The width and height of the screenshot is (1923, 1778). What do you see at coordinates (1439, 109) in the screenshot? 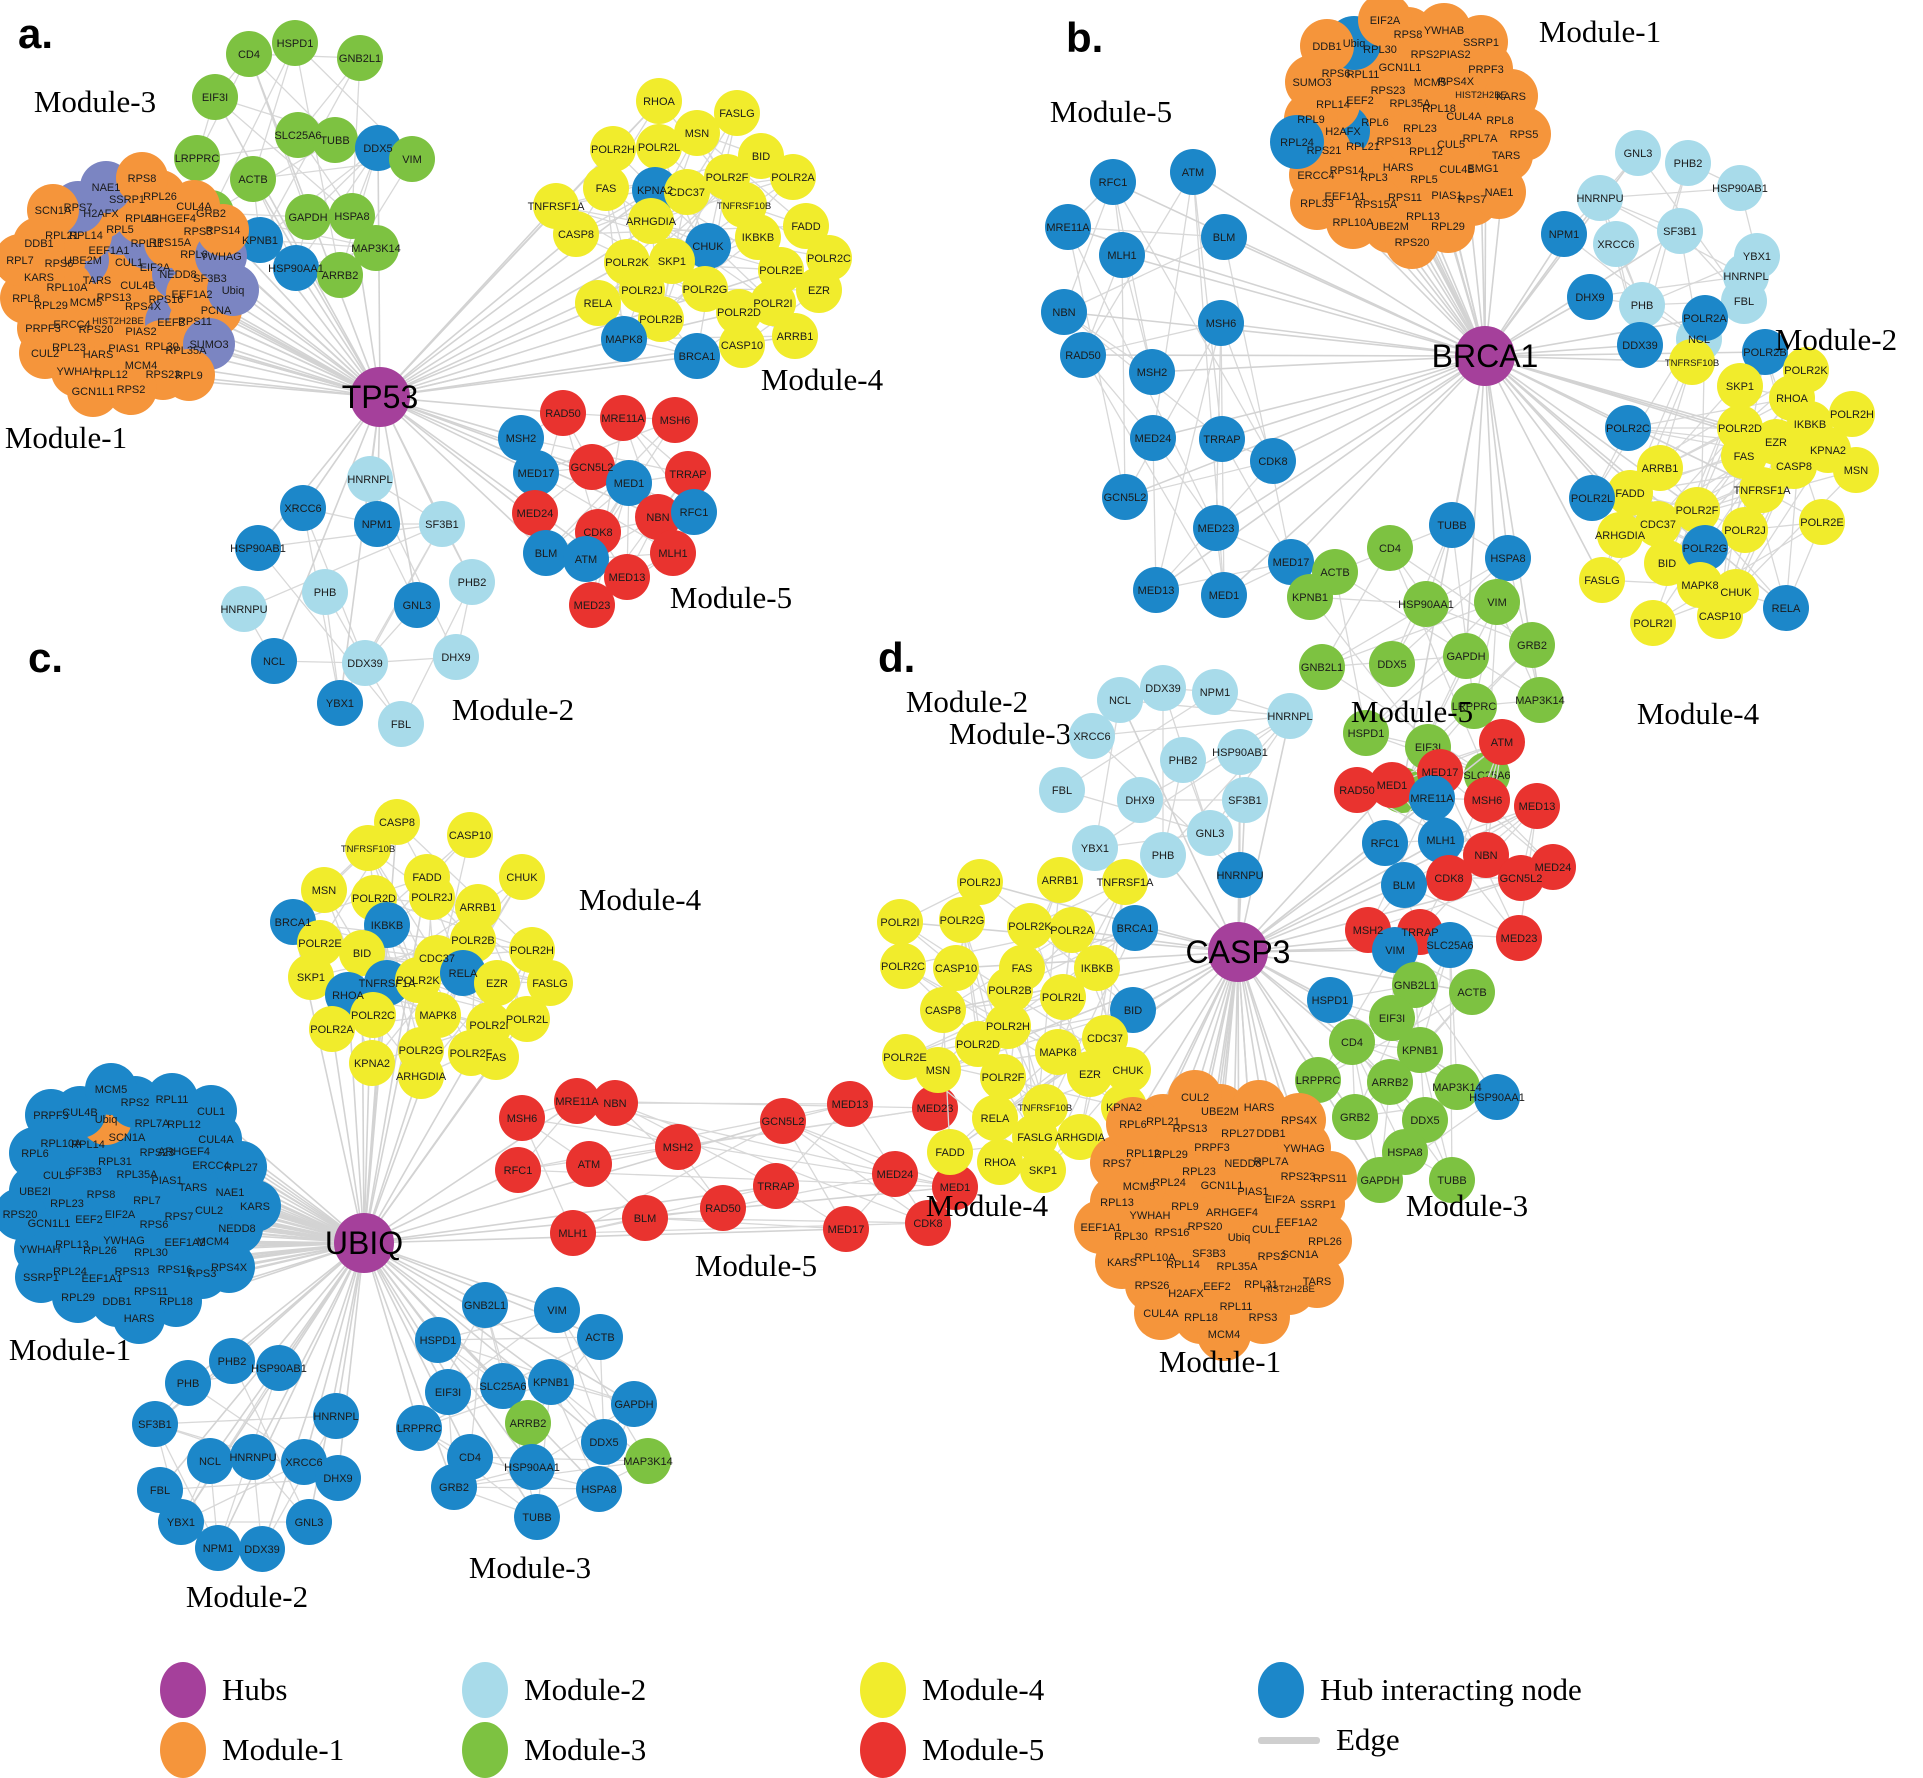
I see `node-label: RPL18` at bounding box center [1439, 109].